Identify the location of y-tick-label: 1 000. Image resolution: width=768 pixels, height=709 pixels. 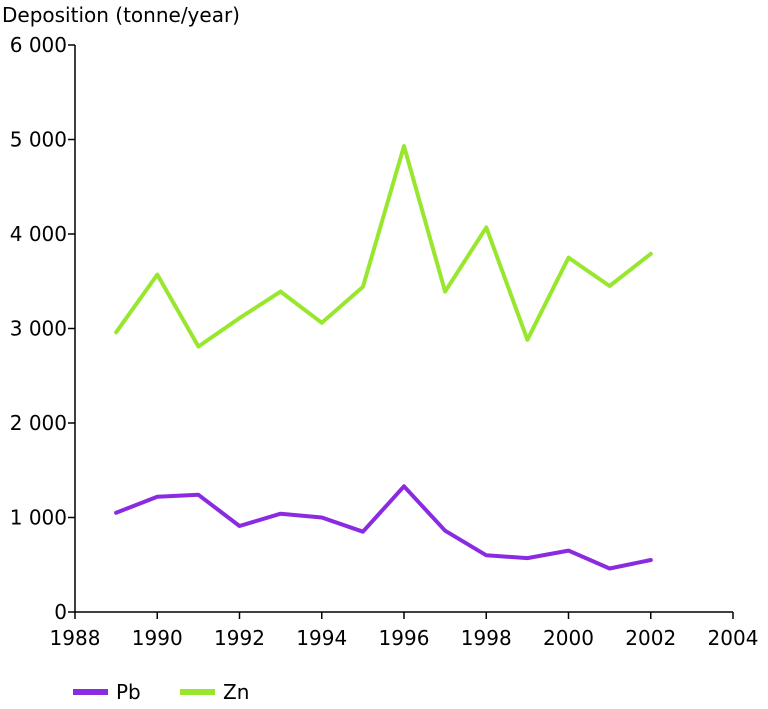
(38, 518).